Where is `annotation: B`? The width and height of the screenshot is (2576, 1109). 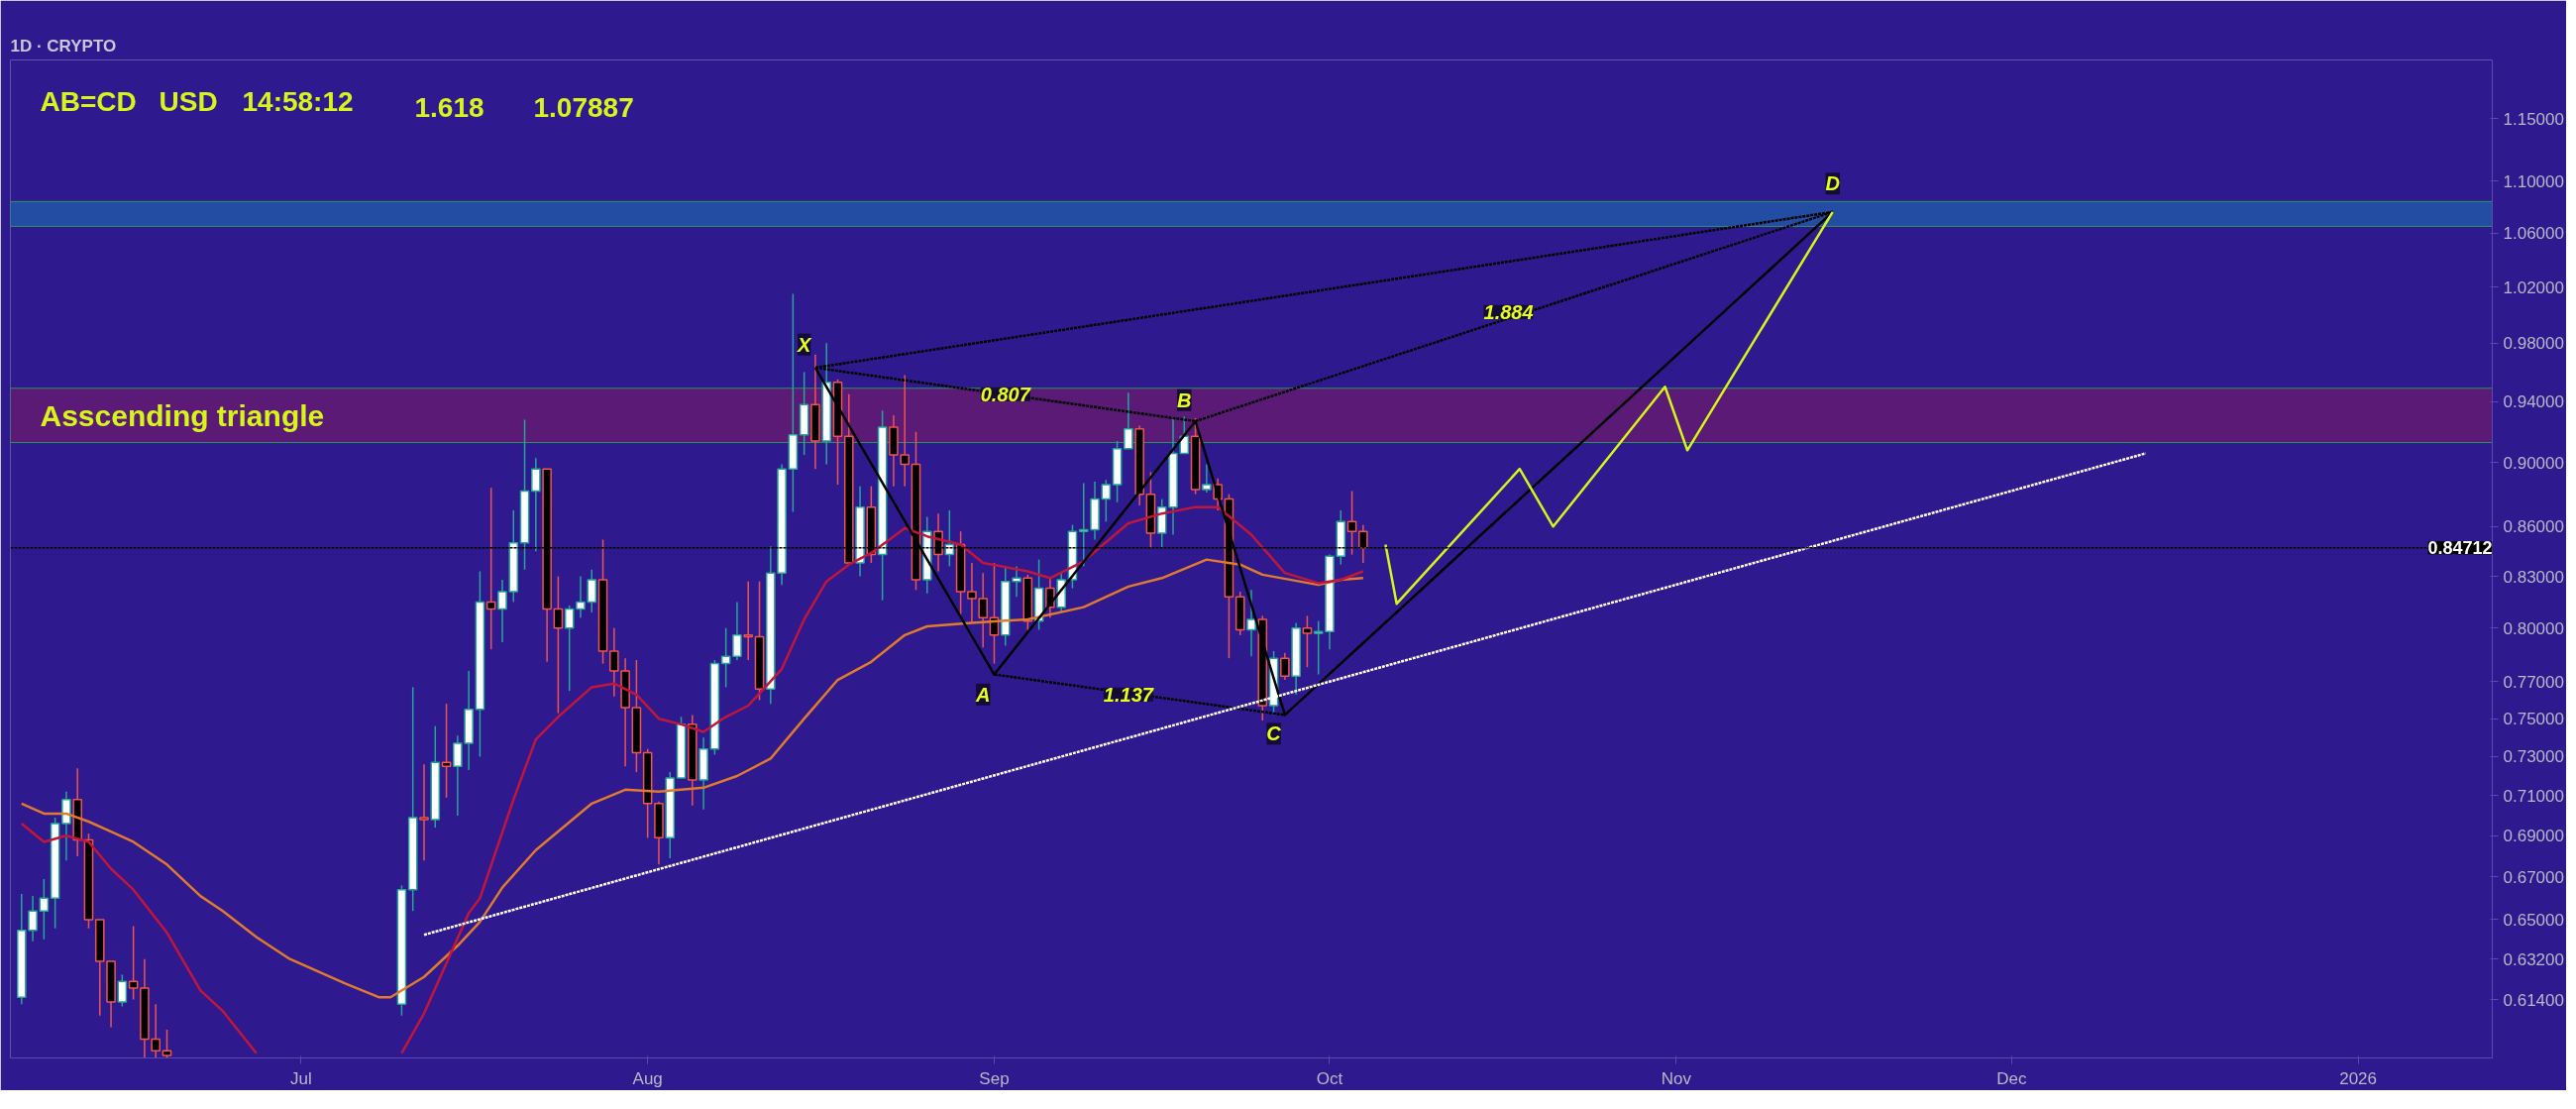 annotation: B is located at coordinates (1185, 399).